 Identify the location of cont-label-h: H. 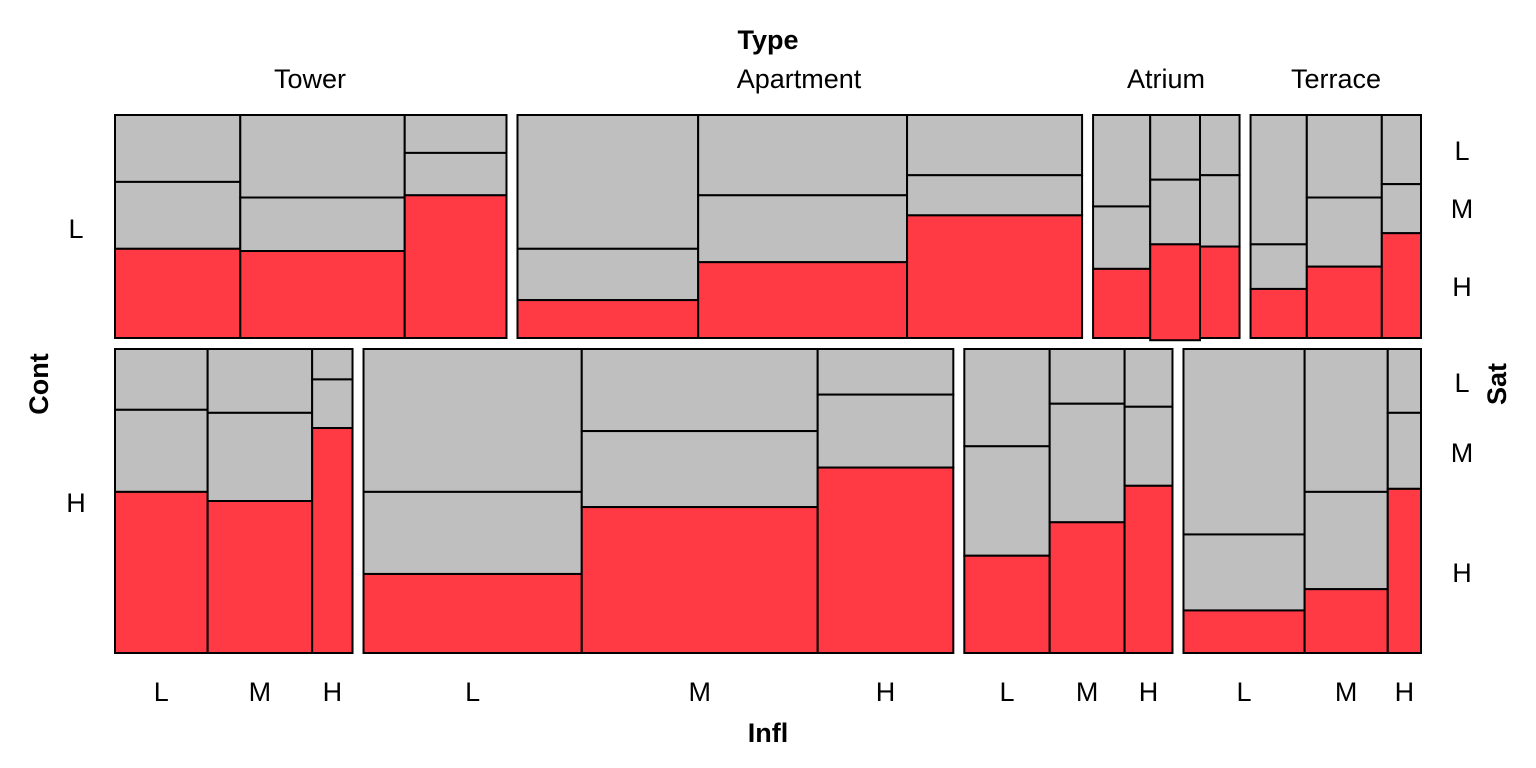
(76, 503).